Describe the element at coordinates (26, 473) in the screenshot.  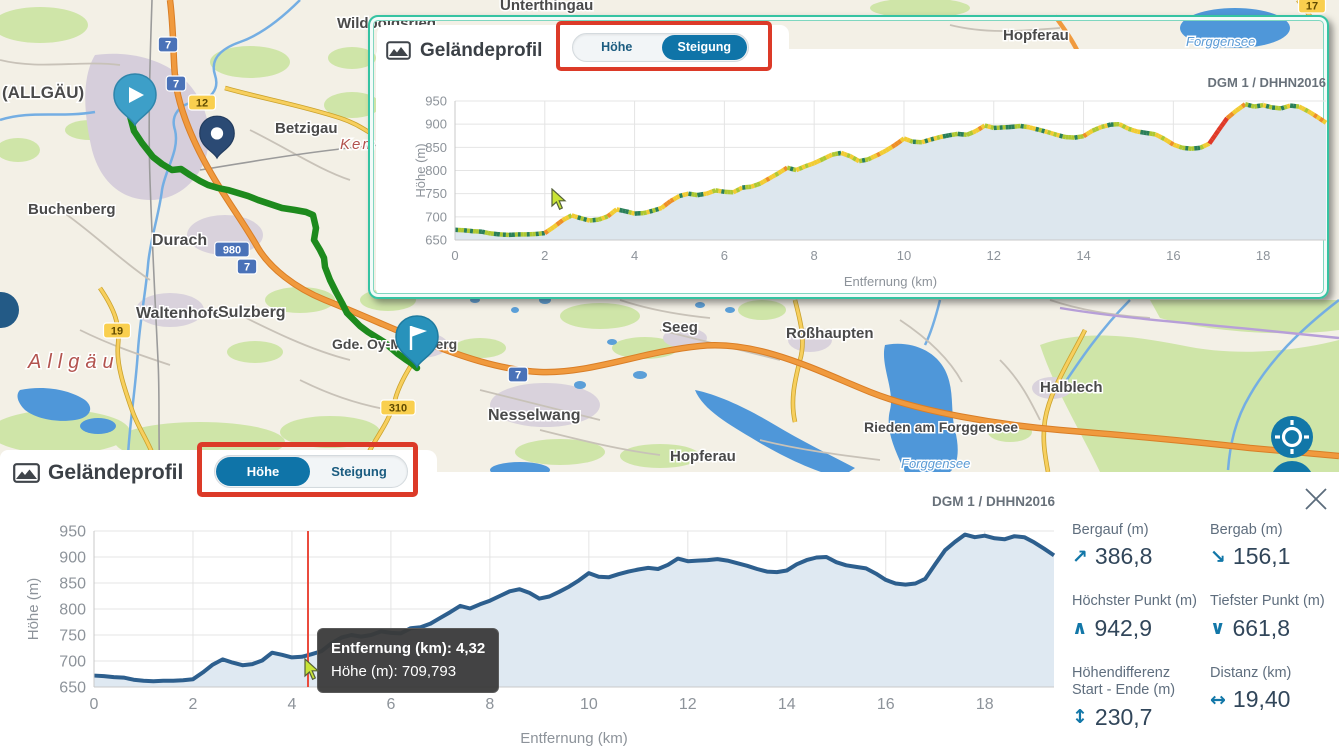
I see `terrain-profile-icon` at that location.